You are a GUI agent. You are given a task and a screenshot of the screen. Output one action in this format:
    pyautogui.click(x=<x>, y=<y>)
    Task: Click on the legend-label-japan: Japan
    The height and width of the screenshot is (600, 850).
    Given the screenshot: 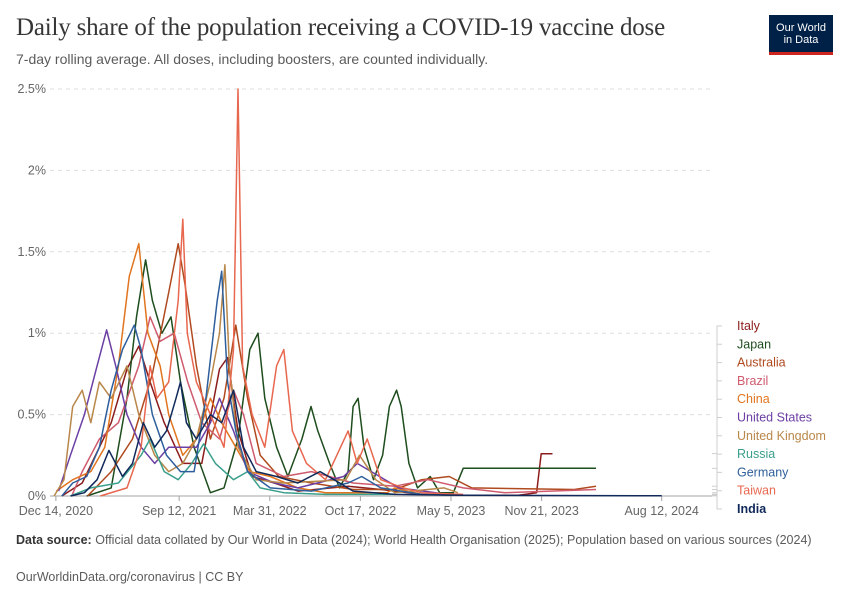 What is the action you would take?
    pyautogui.click(x=754, y=344)
    